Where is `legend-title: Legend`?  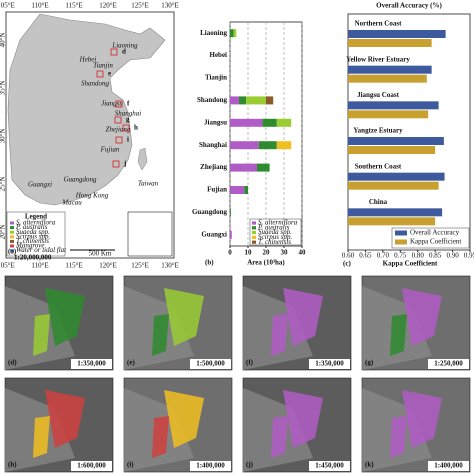 legend-title: Legend is located at coordinates (36, 217).